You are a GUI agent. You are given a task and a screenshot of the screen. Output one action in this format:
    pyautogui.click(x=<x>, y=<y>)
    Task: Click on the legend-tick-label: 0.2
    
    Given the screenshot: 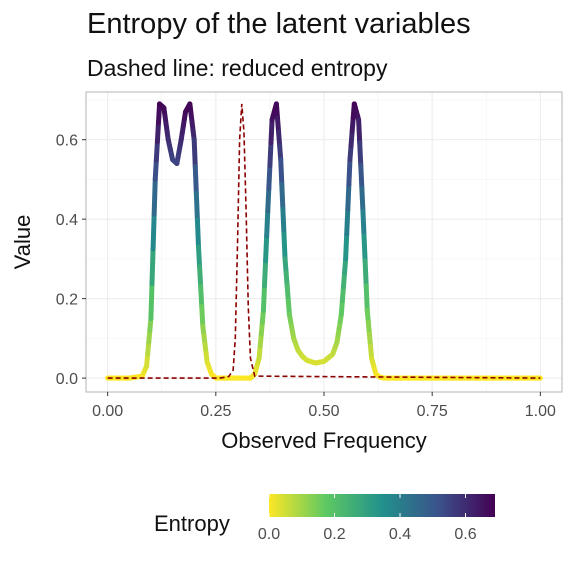 What is the action you would take?
    pyautogui.click(x=334, y=534)
    